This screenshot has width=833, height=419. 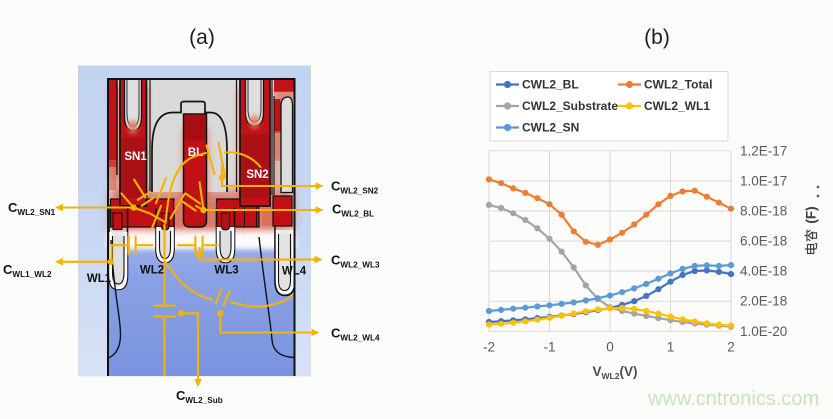 I want to click on svg-text: 1.0E-20, so click(x=763, y=331).